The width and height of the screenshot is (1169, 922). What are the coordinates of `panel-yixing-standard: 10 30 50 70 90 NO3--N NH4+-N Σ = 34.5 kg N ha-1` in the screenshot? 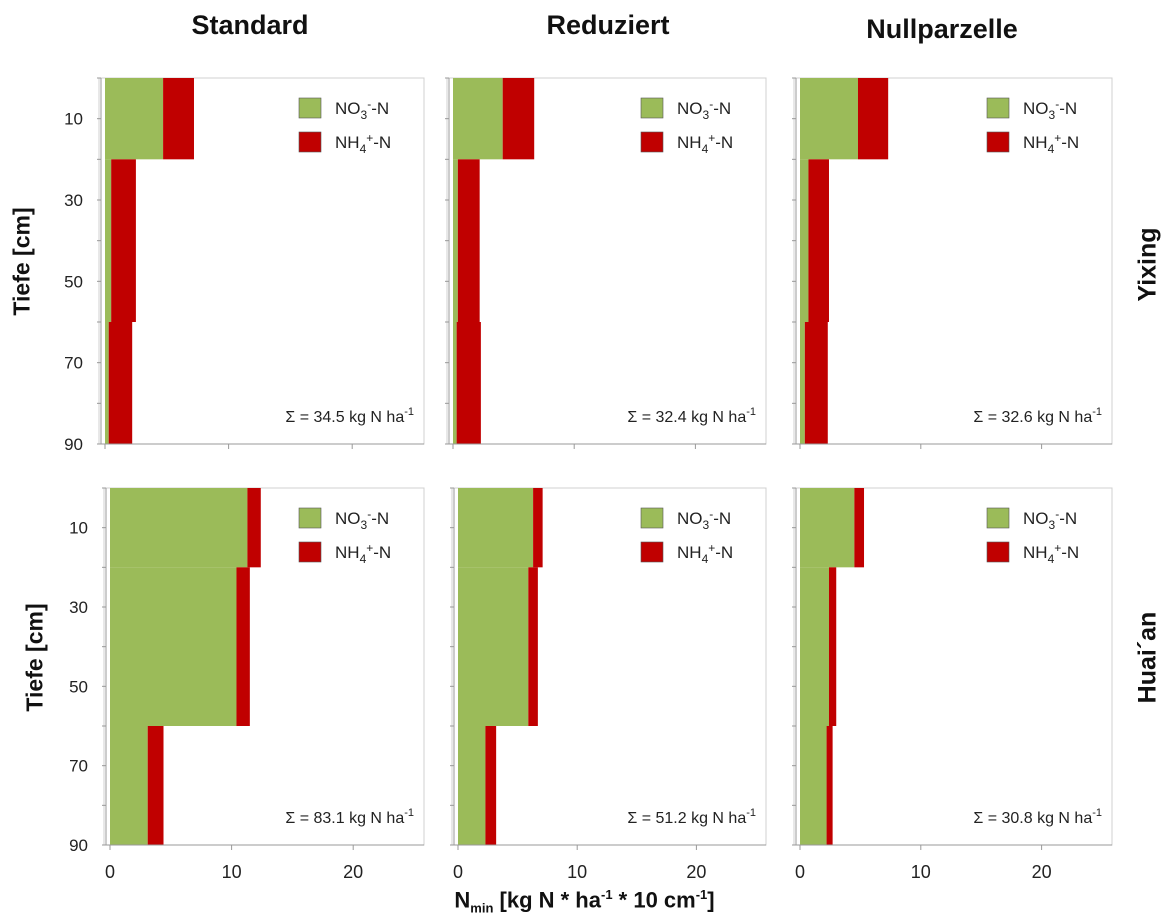 It's located at (244, 265).